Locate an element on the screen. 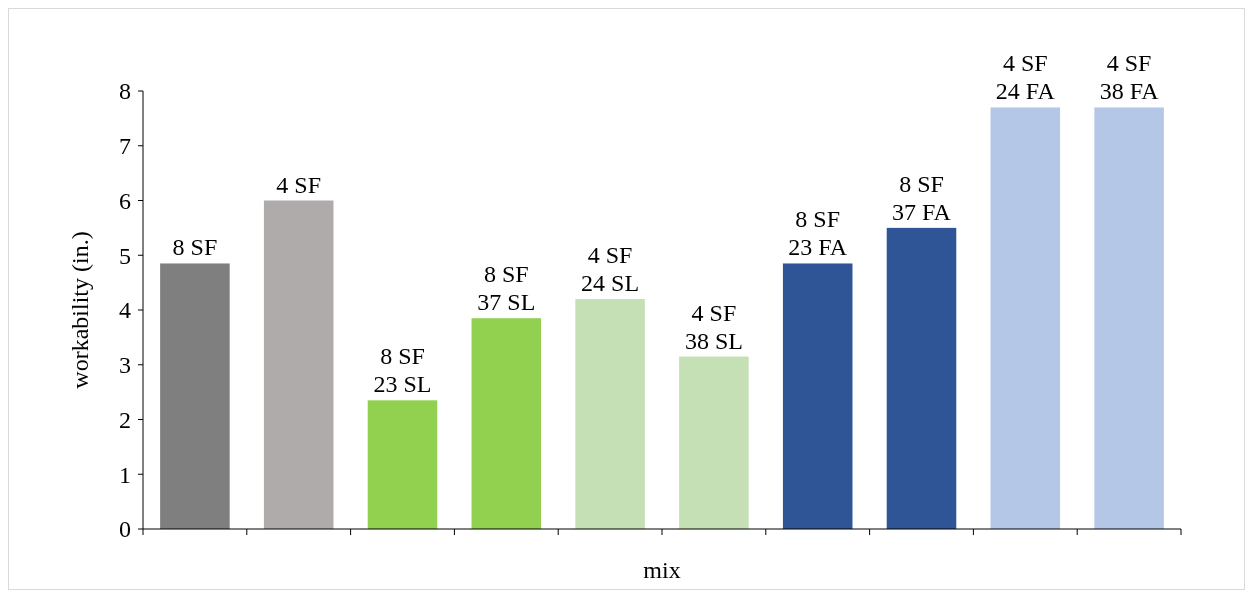 This screenshot has width=1253, height=598. y-tick-label: 8 is located at coordinates (125, 91).